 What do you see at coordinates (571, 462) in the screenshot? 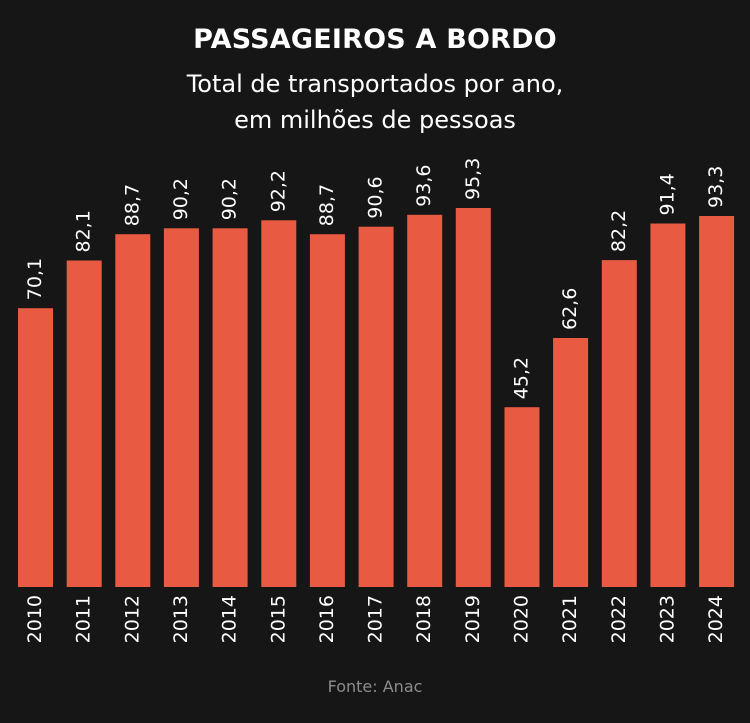
I see `bar-2021` at bounding box center [571, 462].